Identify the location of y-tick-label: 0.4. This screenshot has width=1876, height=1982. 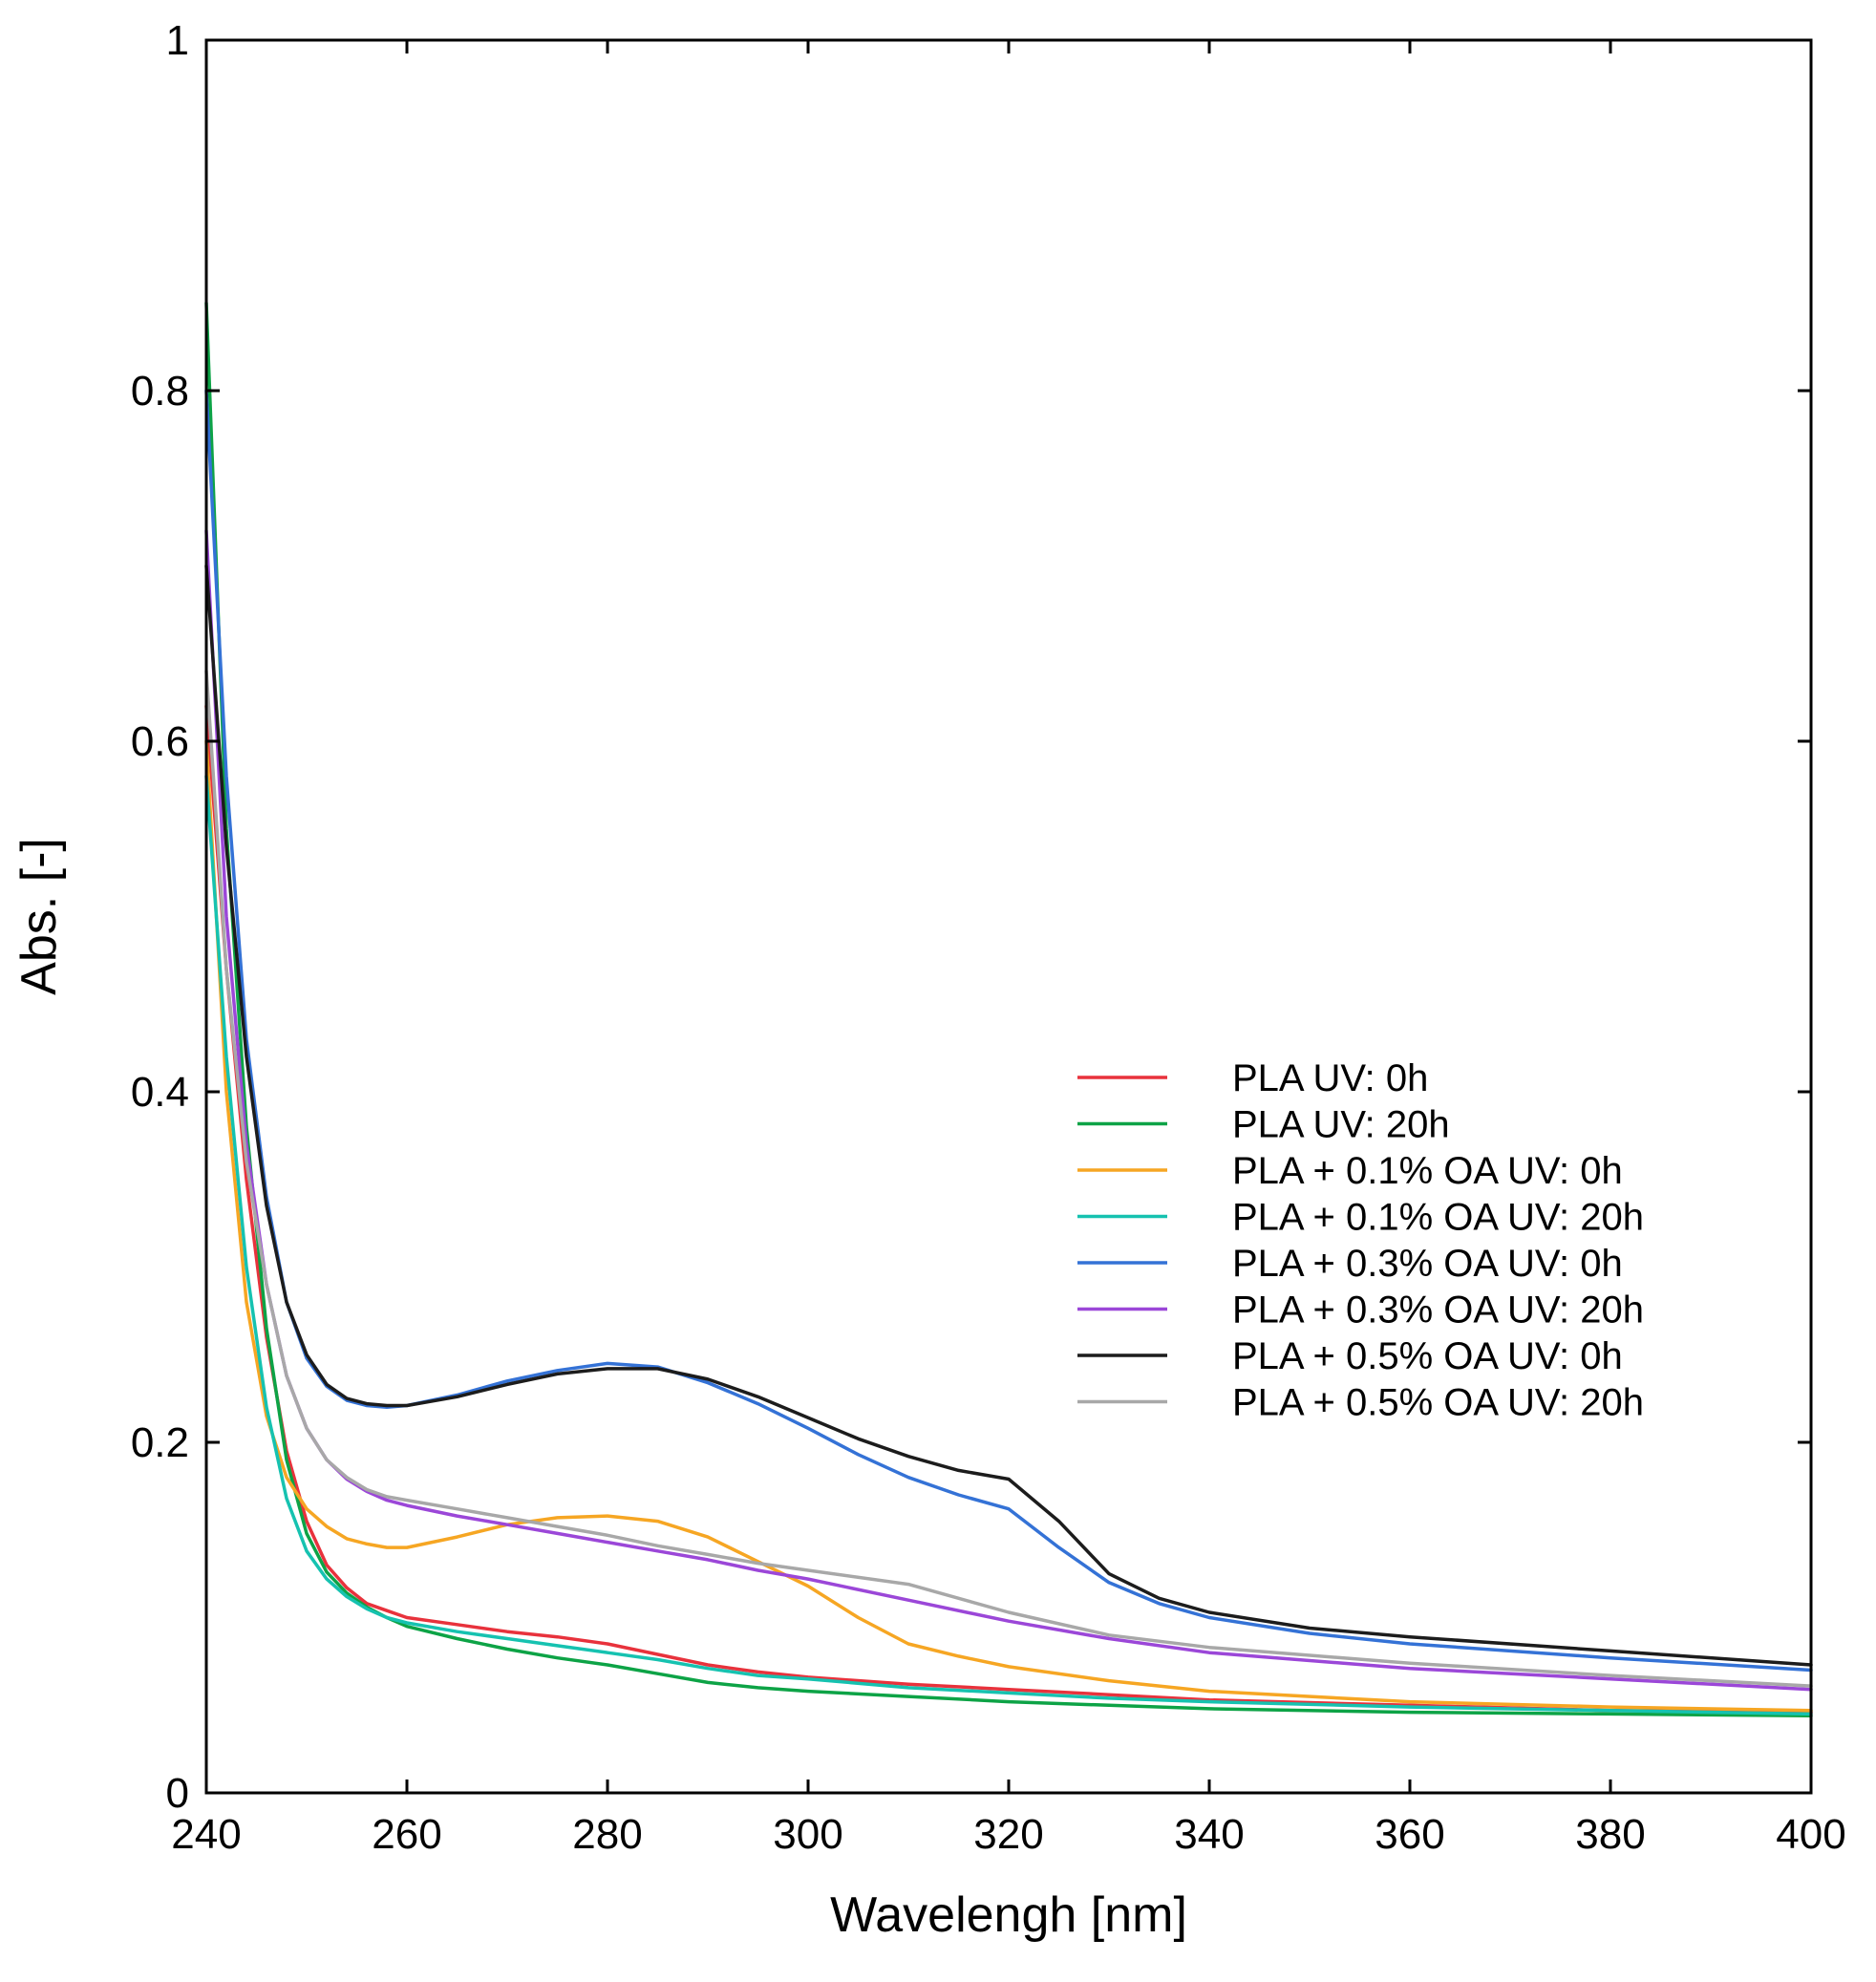
(160, 1093).